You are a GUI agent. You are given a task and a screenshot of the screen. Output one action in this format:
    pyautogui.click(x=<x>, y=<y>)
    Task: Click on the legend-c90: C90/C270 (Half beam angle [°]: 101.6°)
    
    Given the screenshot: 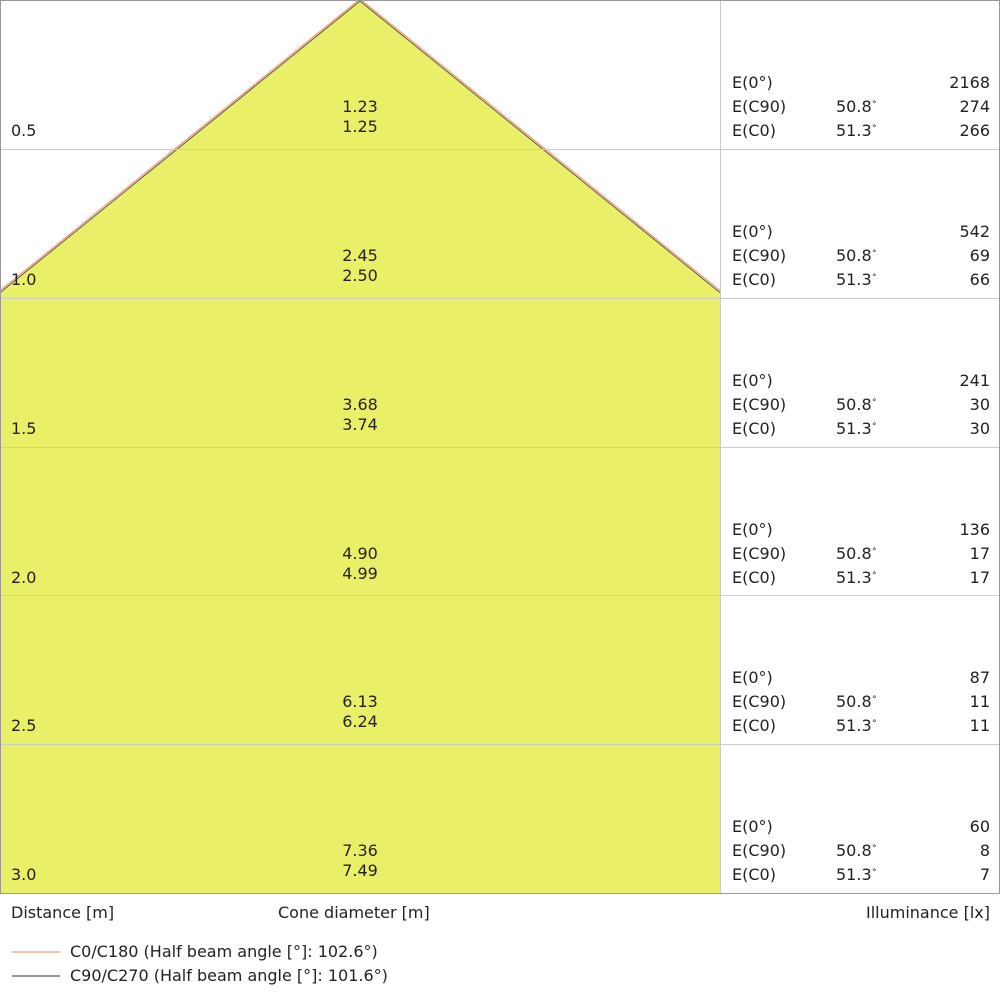 What is the action you would take?
    pyautogui.click(x=229, y=975)
    